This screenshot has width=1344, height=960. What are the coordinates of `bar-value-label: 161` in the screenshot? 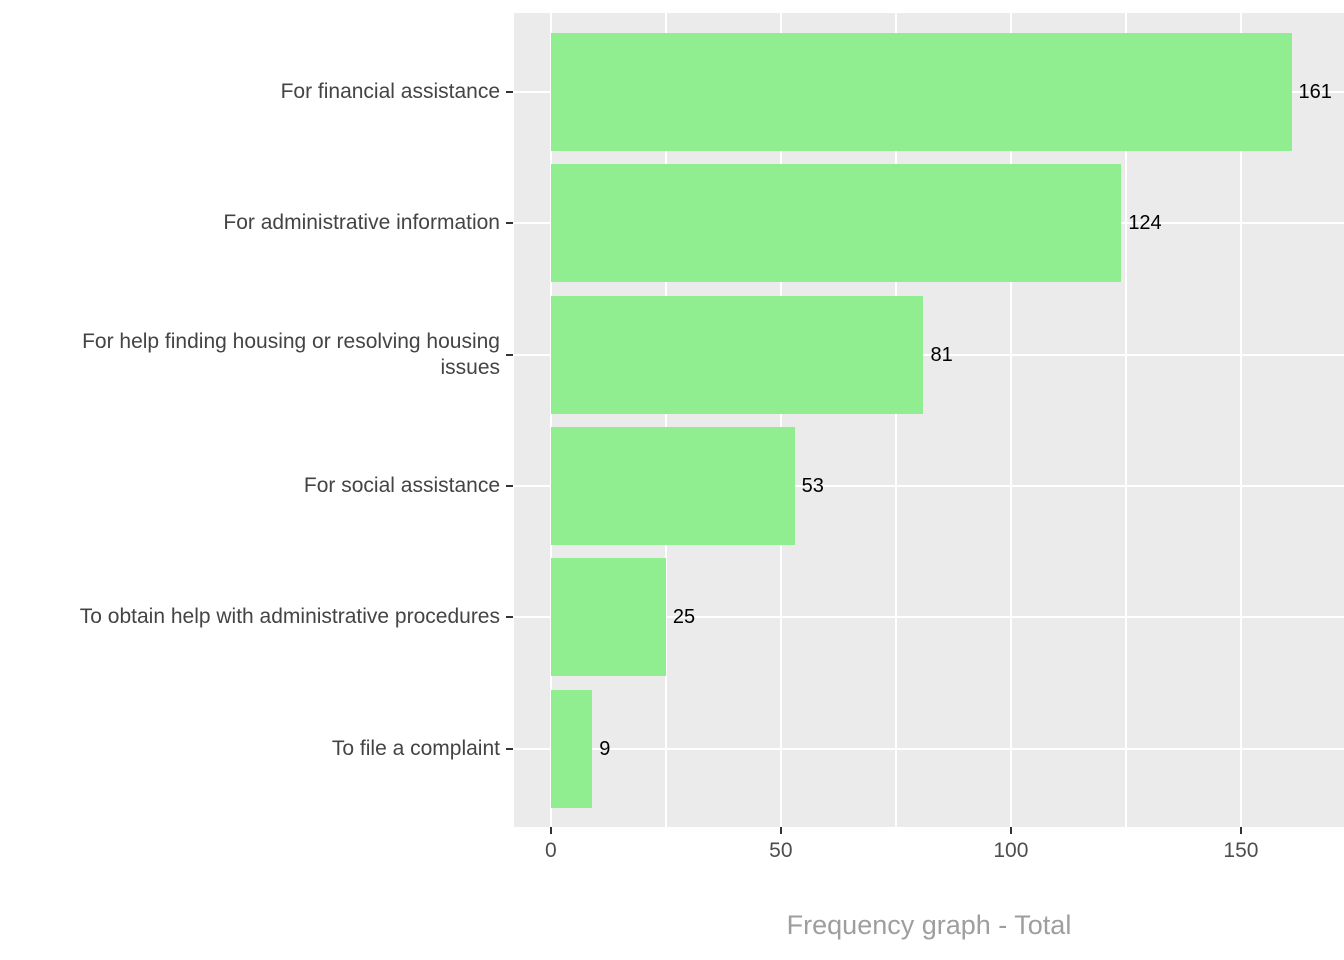 It's located at (1315, 92).